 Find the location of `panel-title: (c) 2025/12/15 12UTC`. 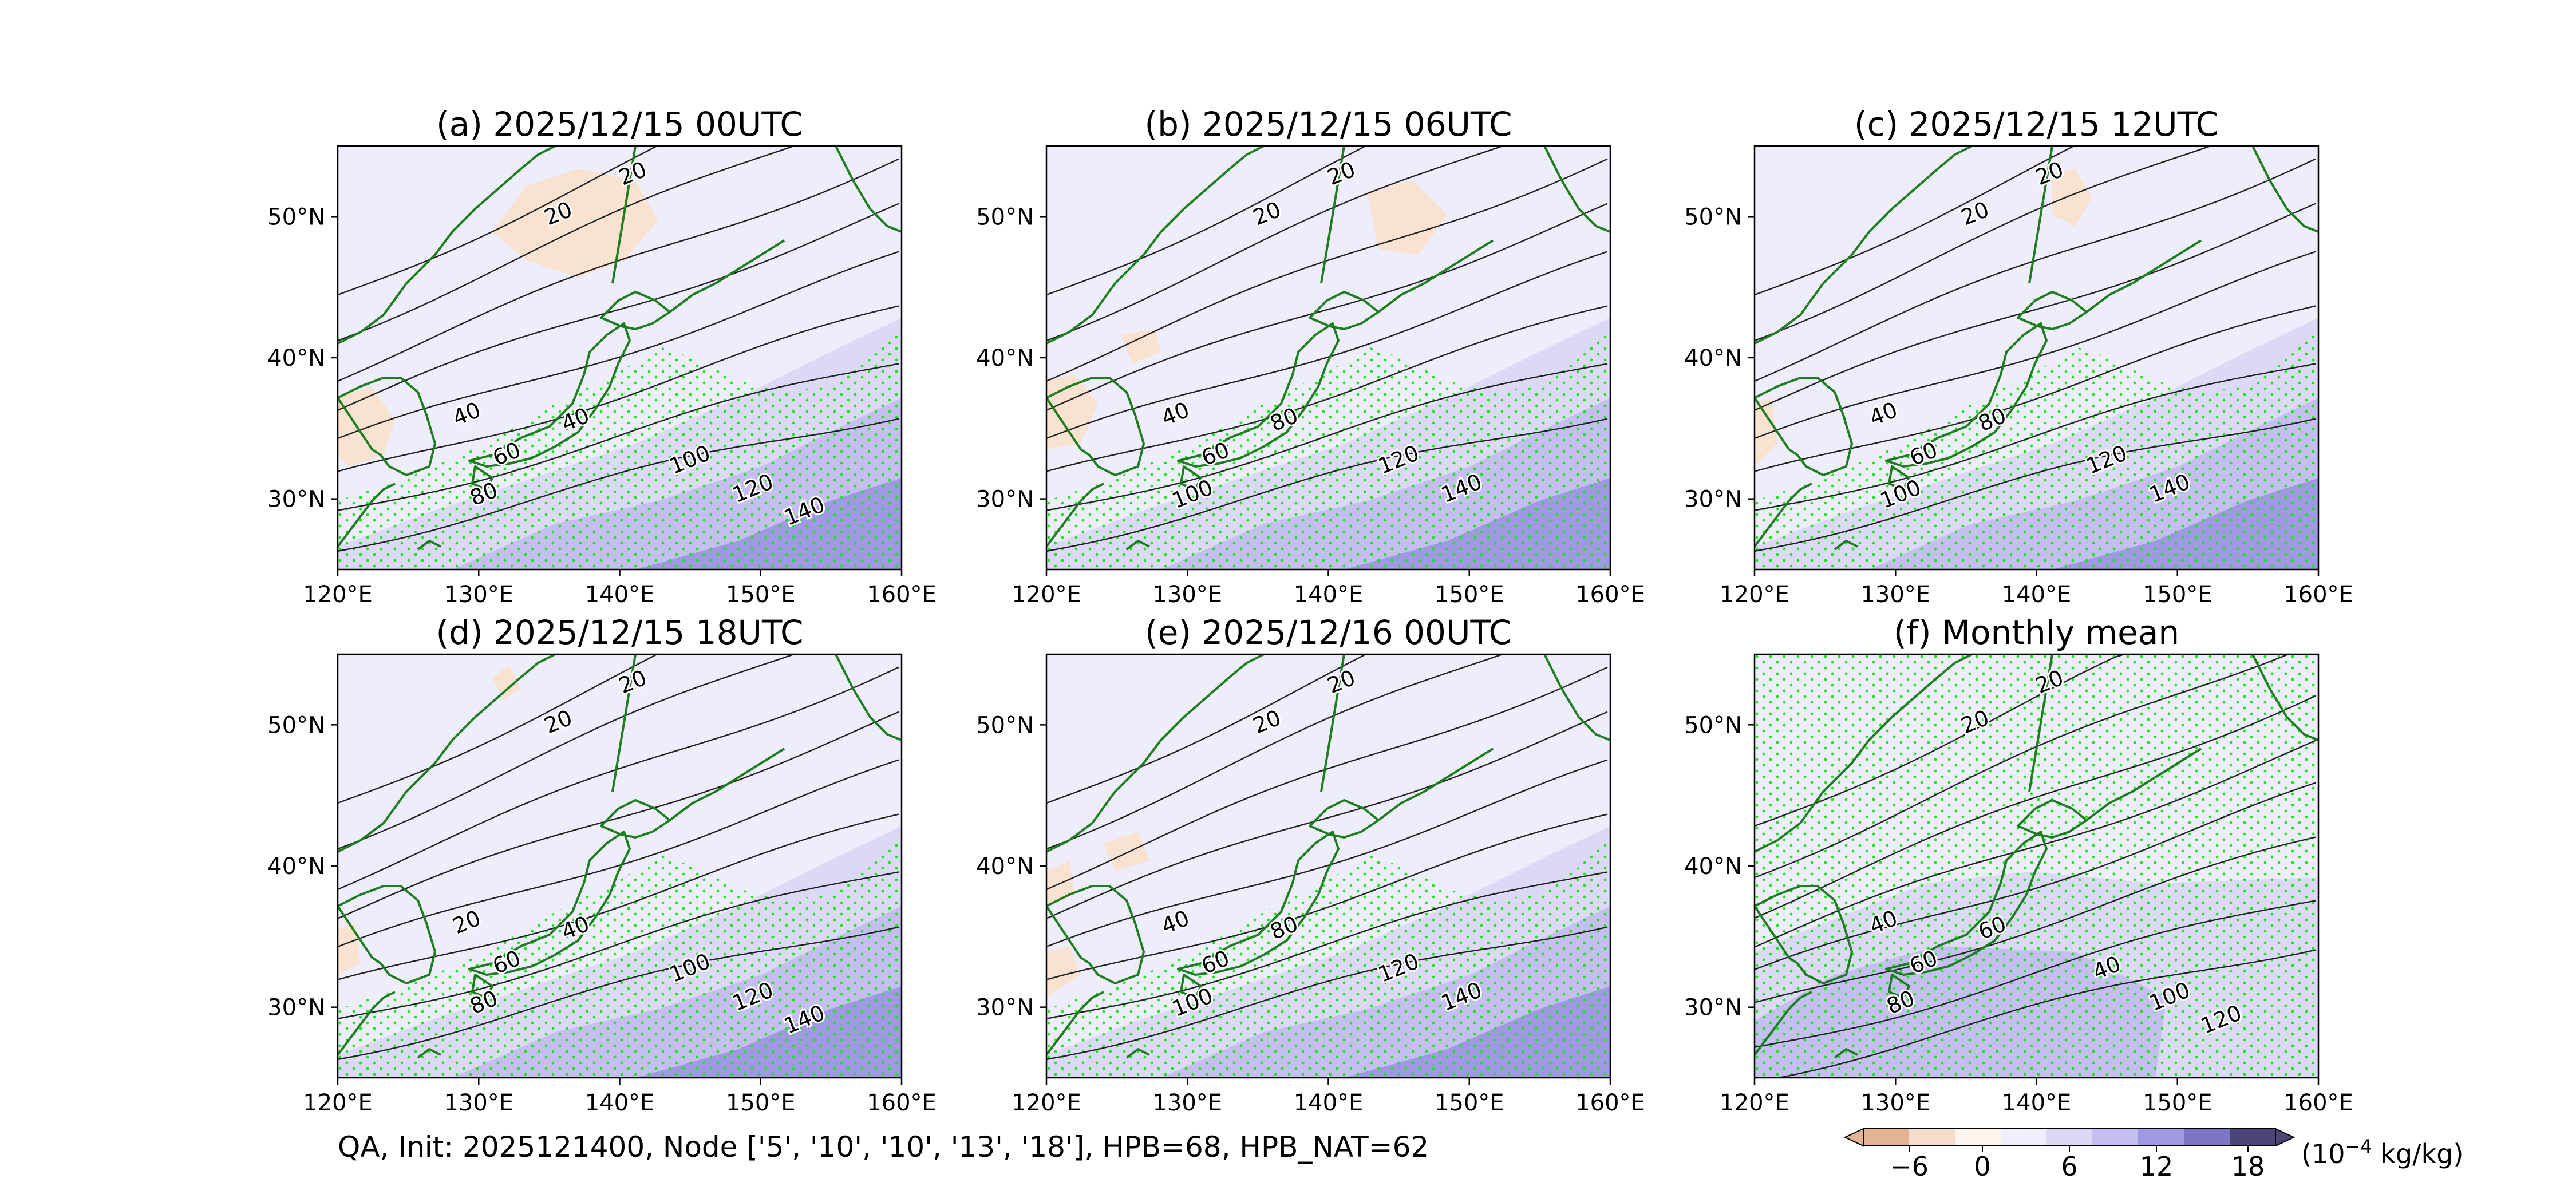

panel-title: (c) 2025/12/15 12UTC is located at coordinates (2036, 124).